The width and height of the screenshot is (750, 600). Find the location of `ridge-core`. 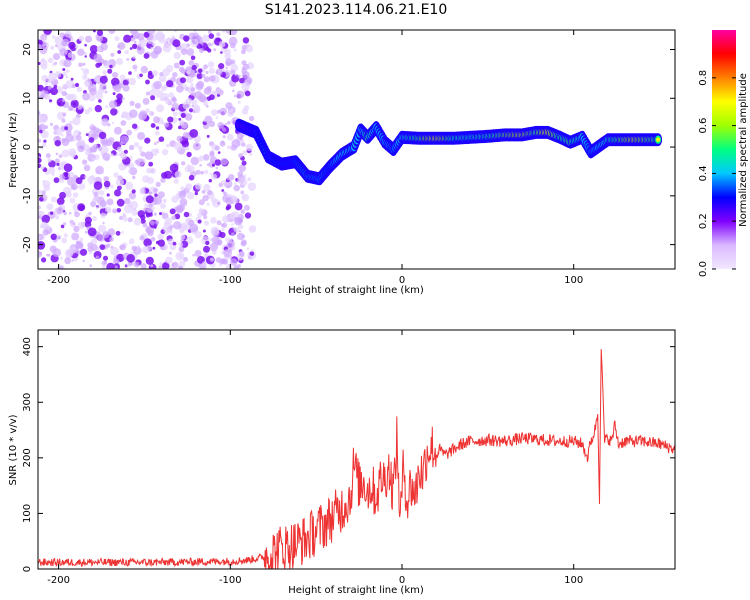

ridge-core is located at coordinates (658, 139).